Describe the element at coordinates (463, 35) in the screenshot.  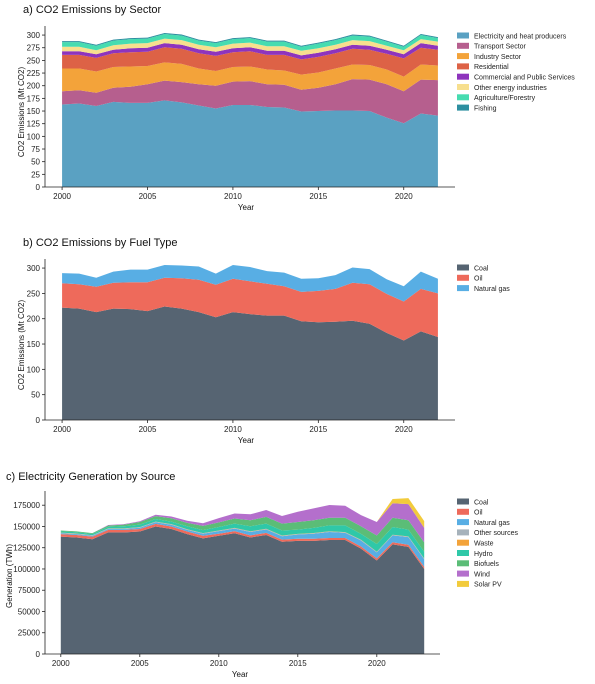
I see `legend-swatch-electricity-and-heat-producers` at that location.